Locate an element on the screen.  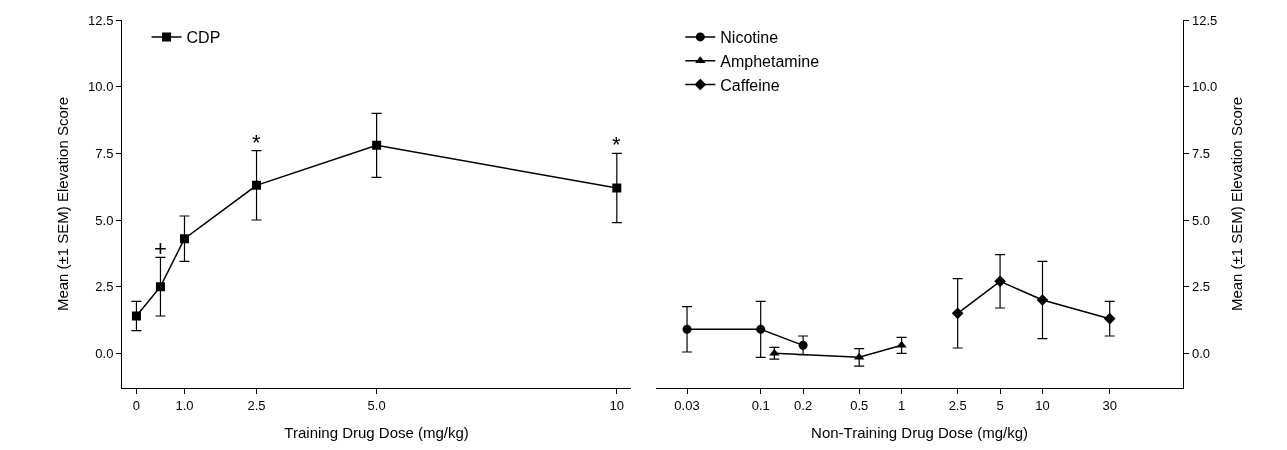
x-tick-label: 0.2 is located at coordinates (803, 405).